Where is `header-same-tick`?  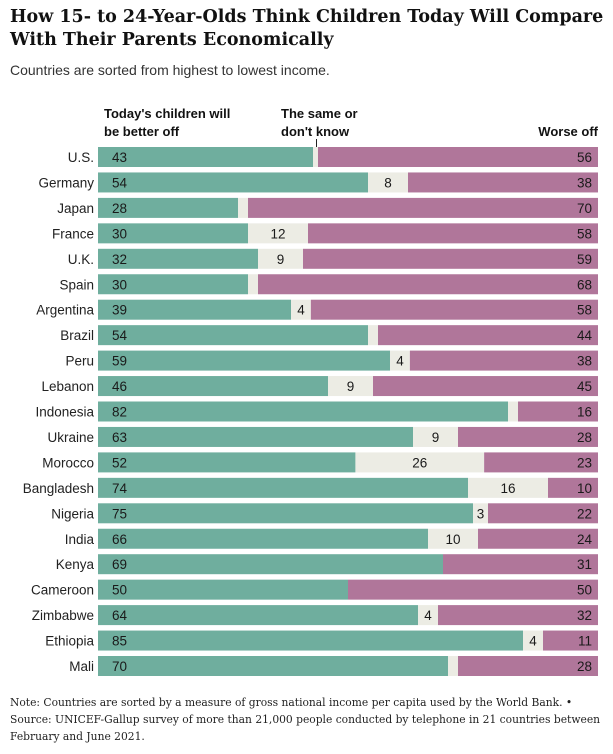
header-same-tick is located at coordinates (316, 145).